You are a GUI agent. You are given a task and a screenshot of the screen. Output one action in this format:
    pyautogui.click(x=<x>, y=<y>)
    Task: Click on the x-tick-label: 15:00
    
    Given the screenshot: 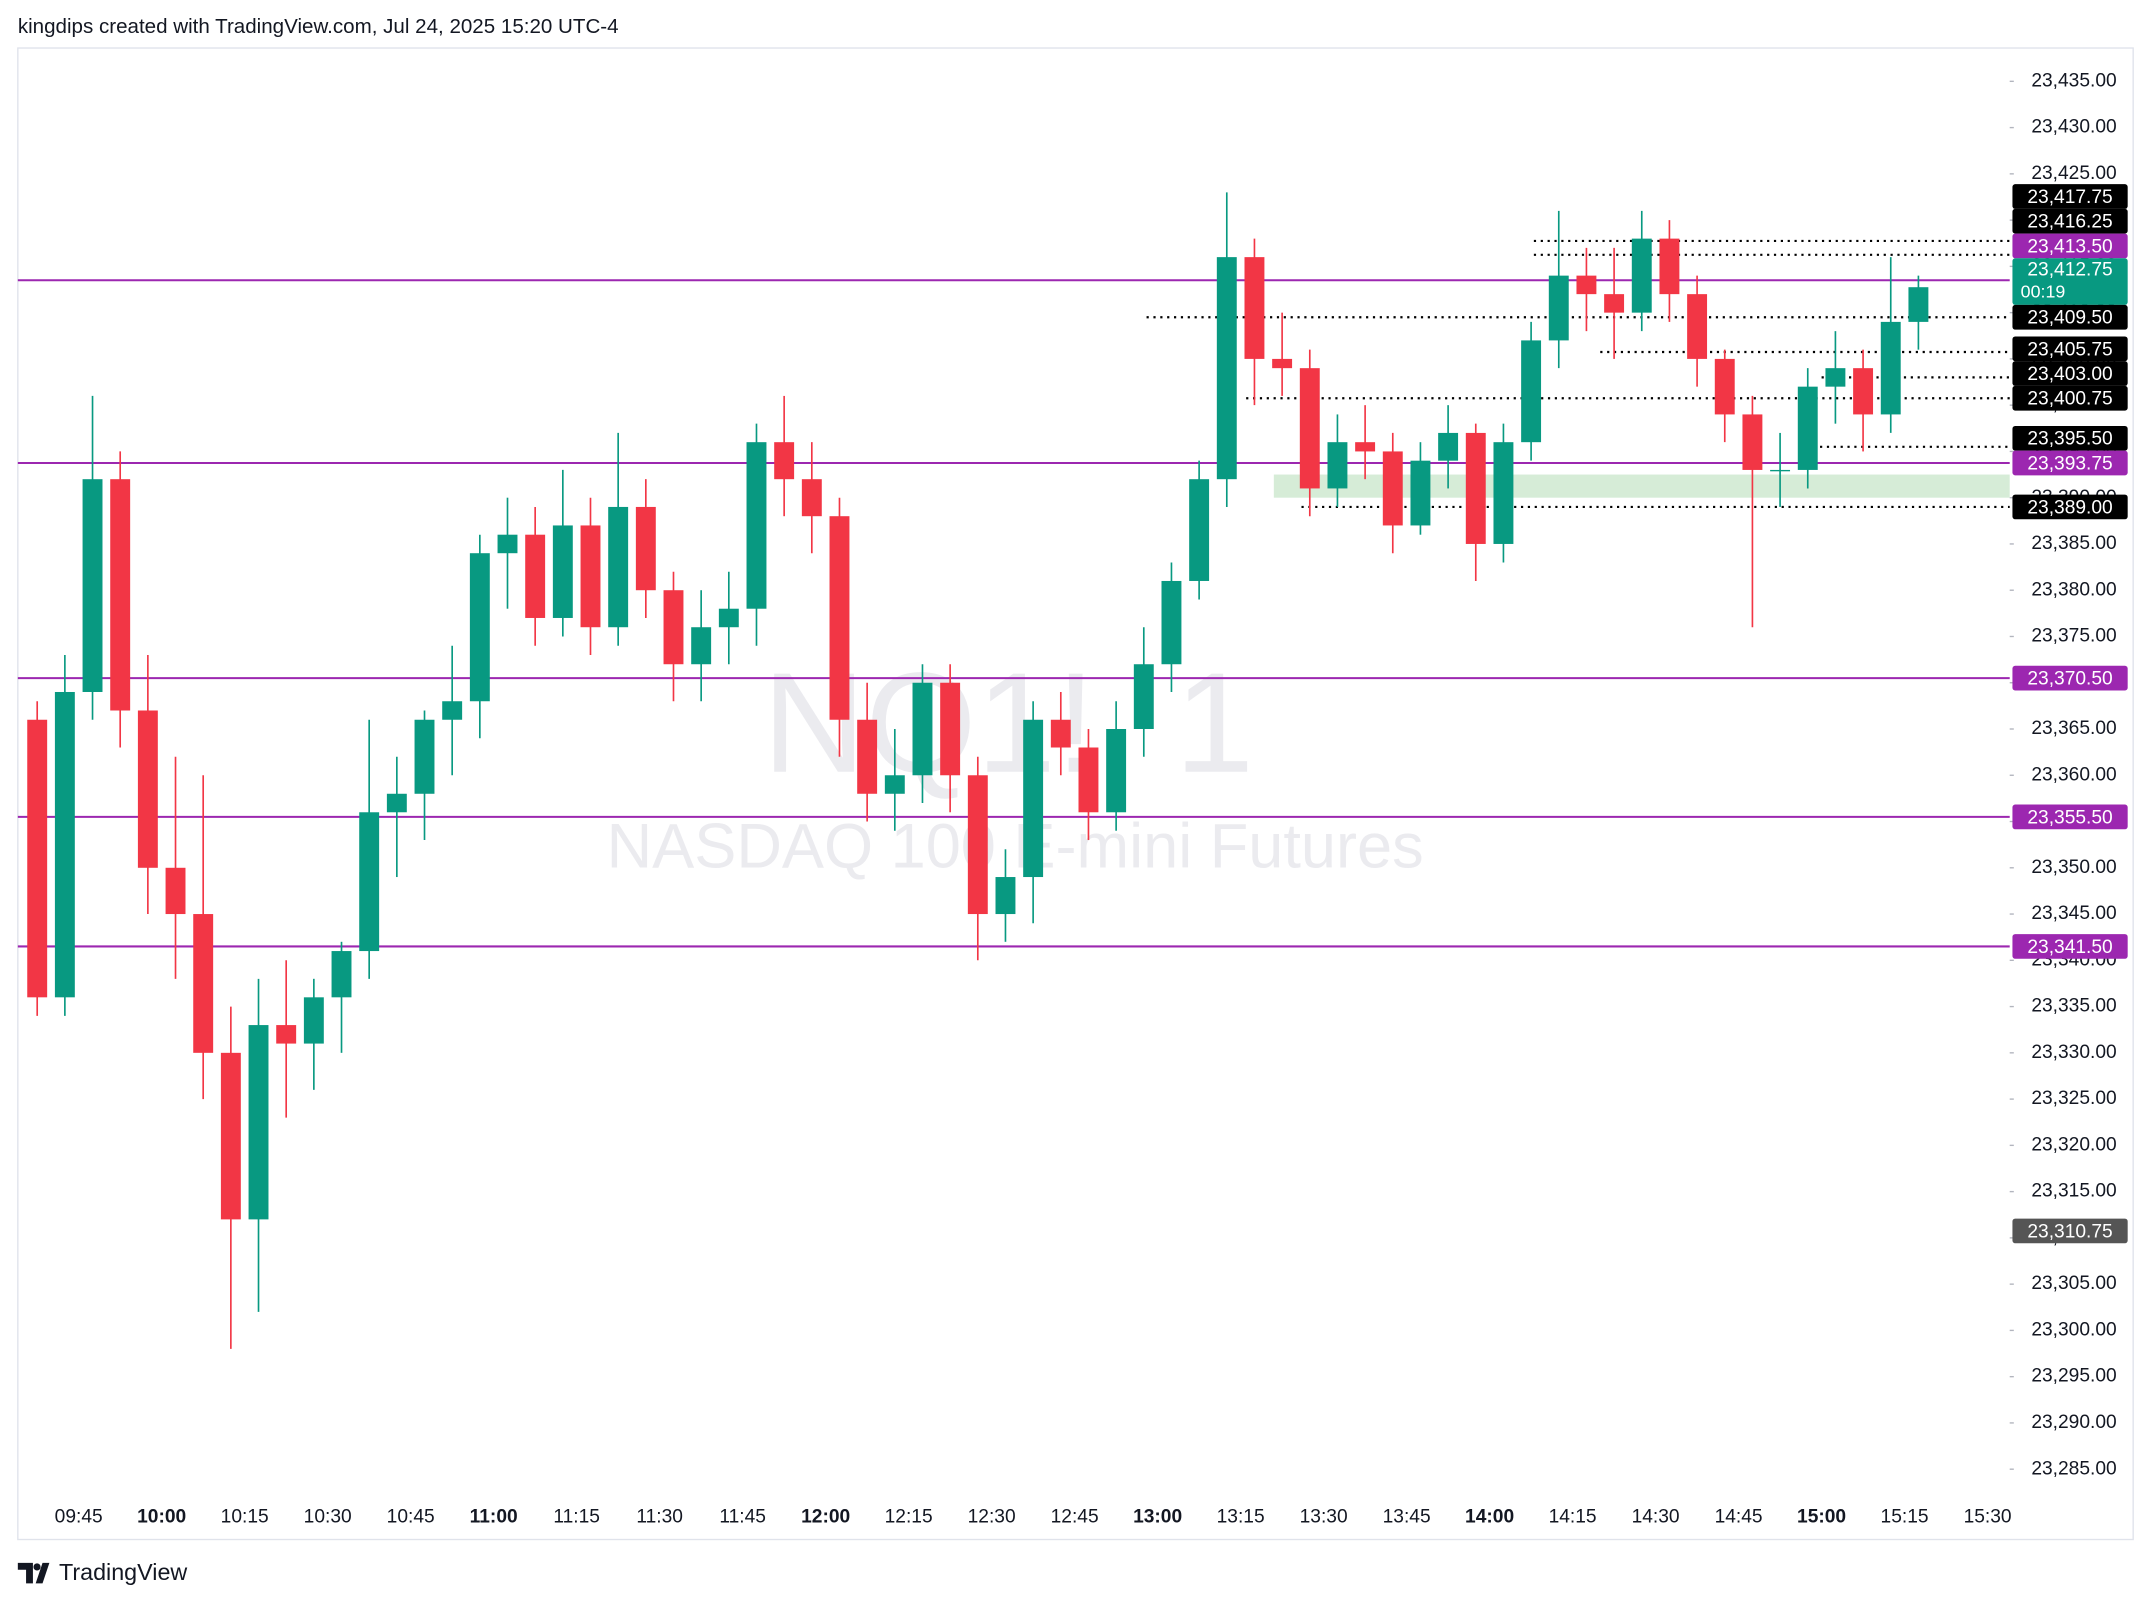 What is the action you would take?
    pyautogui.click(x=1821, y=1517)
    